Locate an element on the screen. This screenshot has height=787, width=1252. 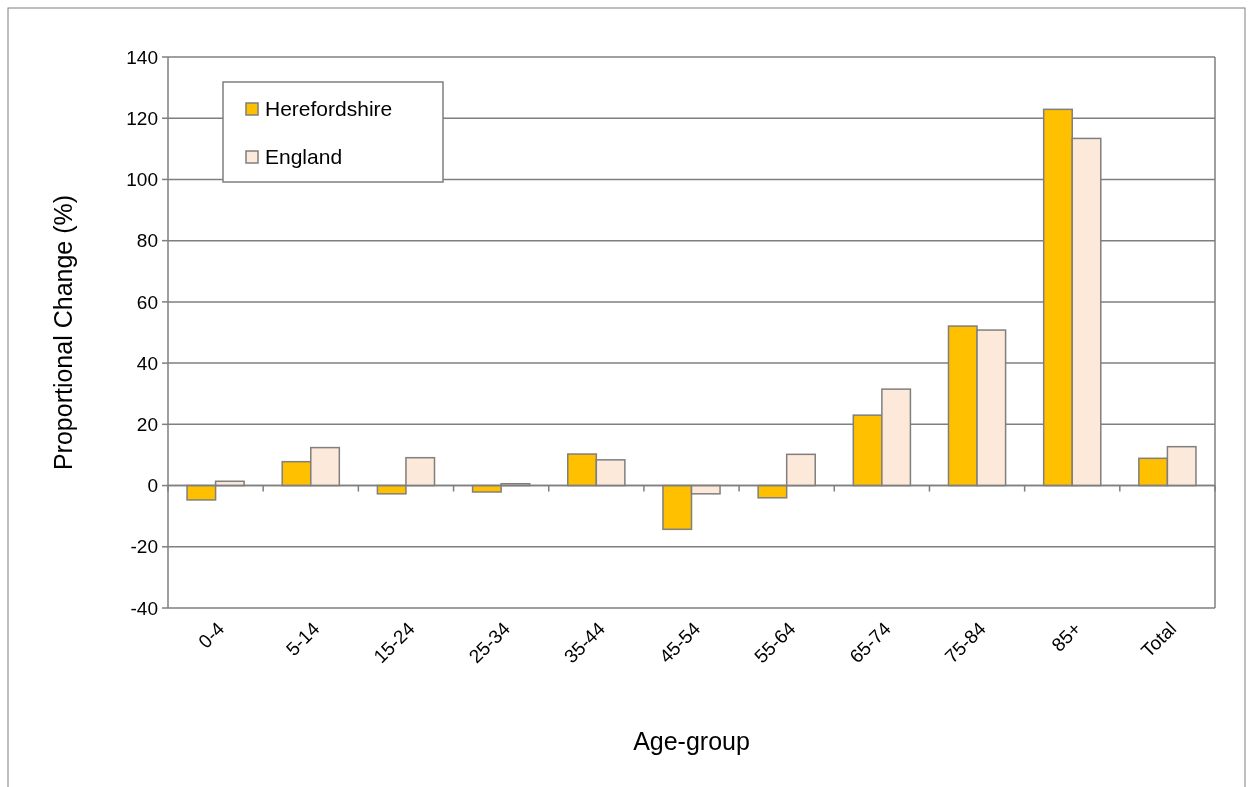
y-tick-label: 80 is located at coordinates (147, 241).